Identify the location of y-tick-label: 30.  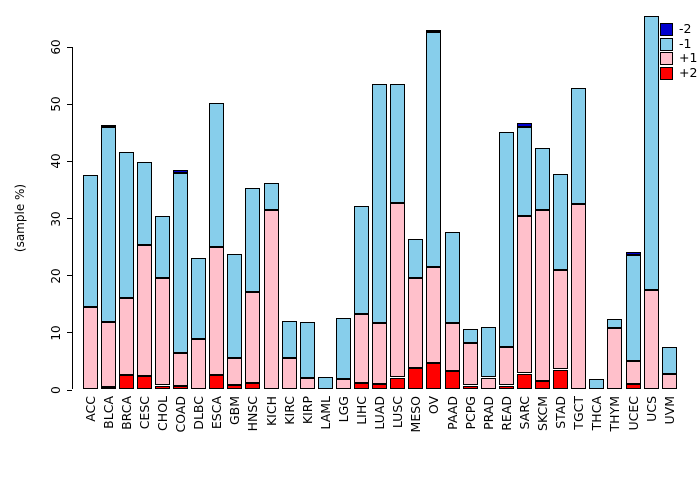
(56, 218).